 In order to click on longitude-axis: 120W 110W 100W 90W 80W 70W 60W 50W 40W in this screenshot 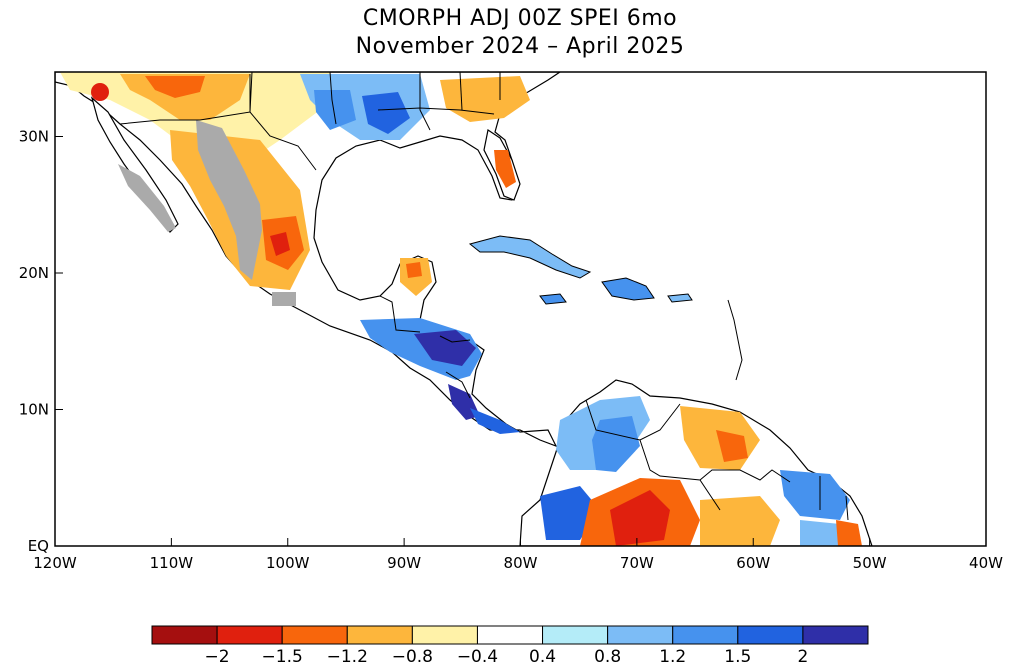, I will do `click(518, 555)`.